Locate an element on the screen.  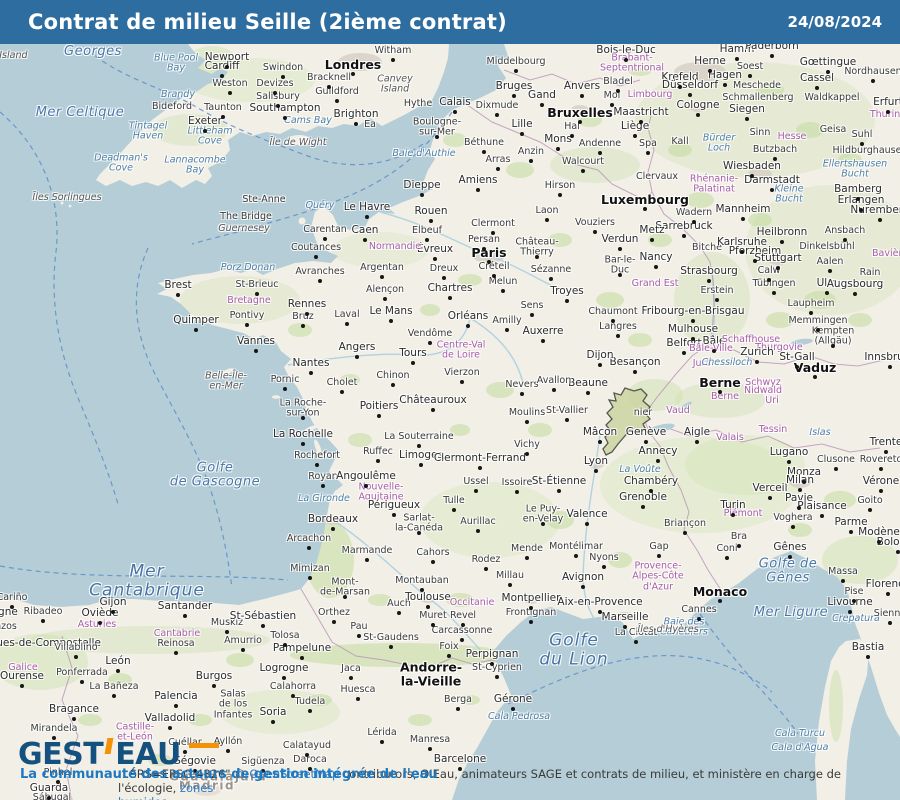
map-label: Porz Donan is located at coordinates (248, 267).